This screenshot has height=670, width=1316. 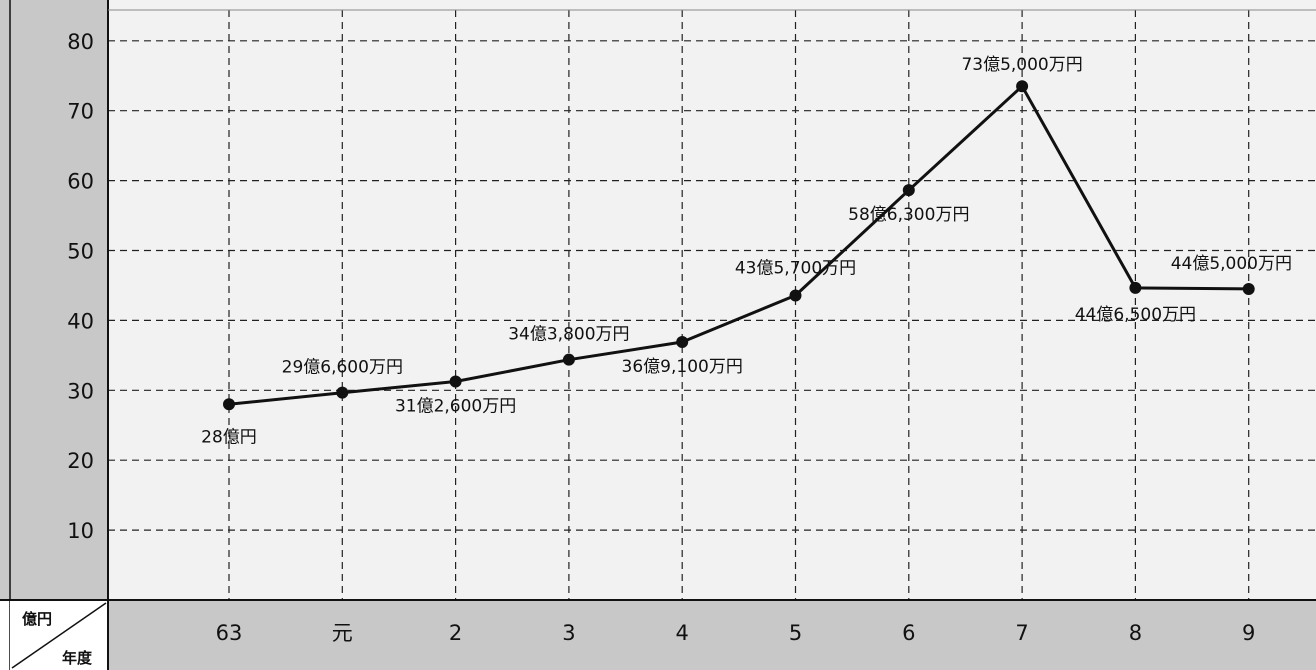 I want to click on x-tick-label: 3, so click(x=568, y=633).